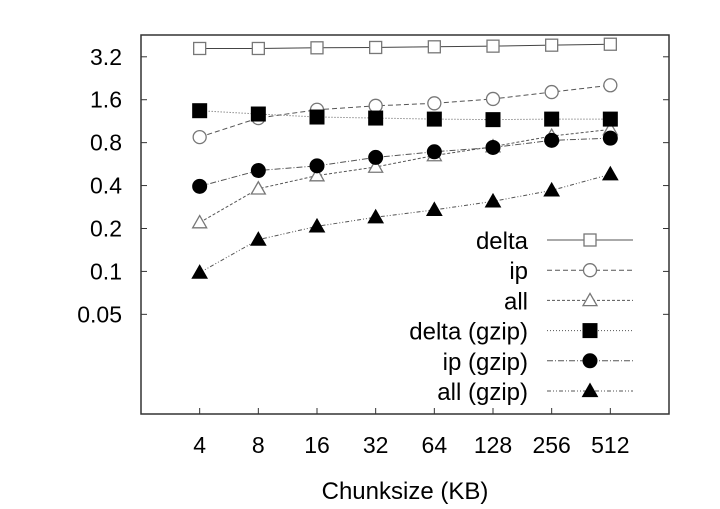 The image size is (720, 509). Describe the element at coordinates (106, 271) in the screenshot. I see `y-tick-label: 0.1` at that location.